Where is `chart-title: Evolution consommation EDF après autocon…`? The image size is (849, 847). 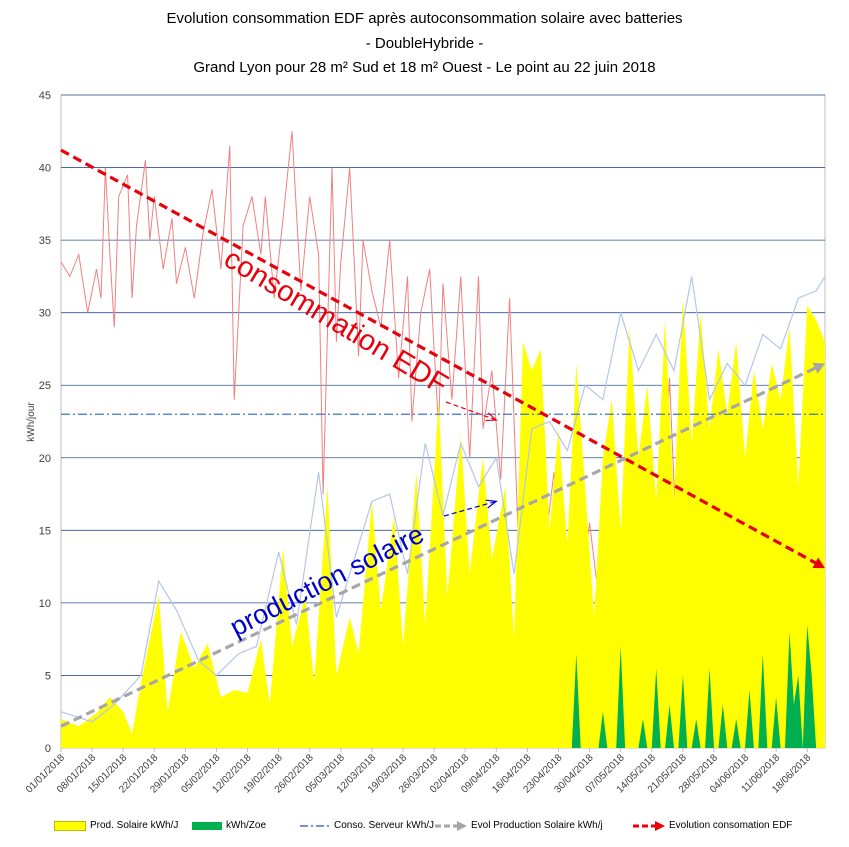
chart-title: Evolution consommation EDF après autocon… is located at coordinates (424, 18).